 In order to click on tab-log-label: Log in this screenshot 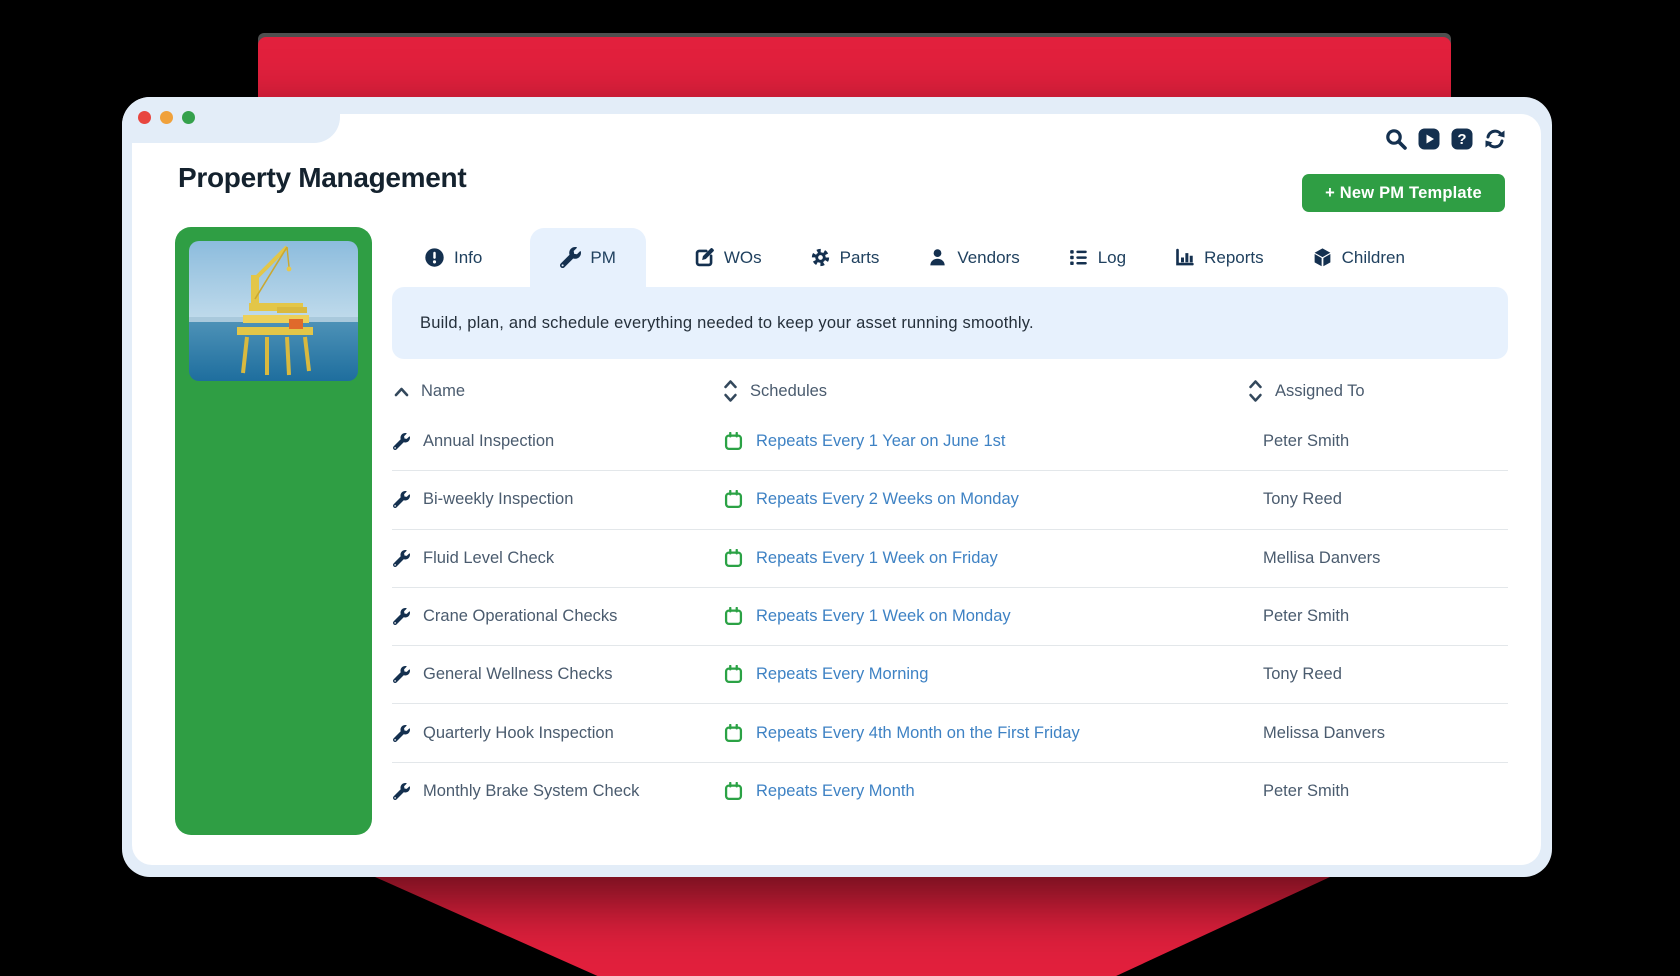, I will do `click(1112, 257)`.